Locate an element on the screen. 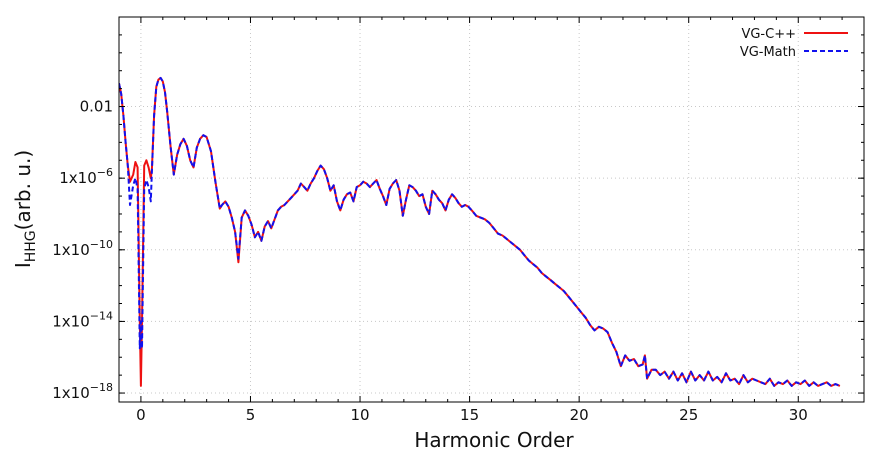 The width and height of the screenshot is (891, 476). y-tick-label-exp: −14 is located at coordinates (101, 315).